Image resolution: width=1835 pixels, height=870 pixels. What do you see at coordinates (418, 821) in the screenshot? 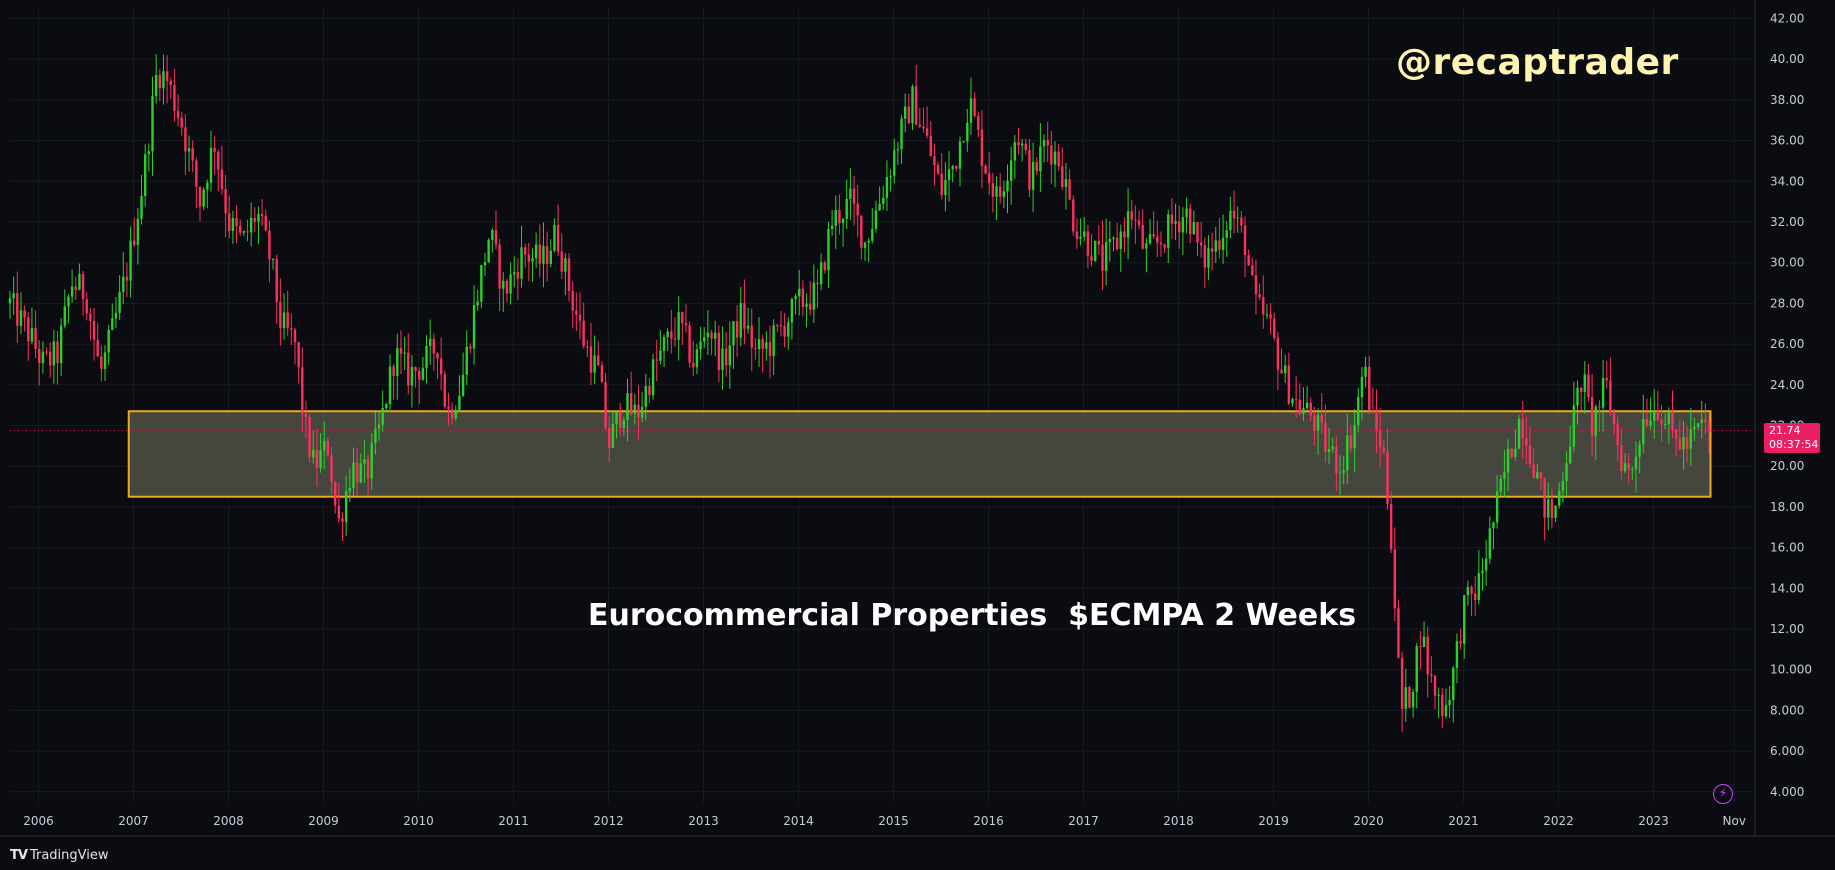
I see `x-tick-label: 2010` at bounding box center [418, 821].